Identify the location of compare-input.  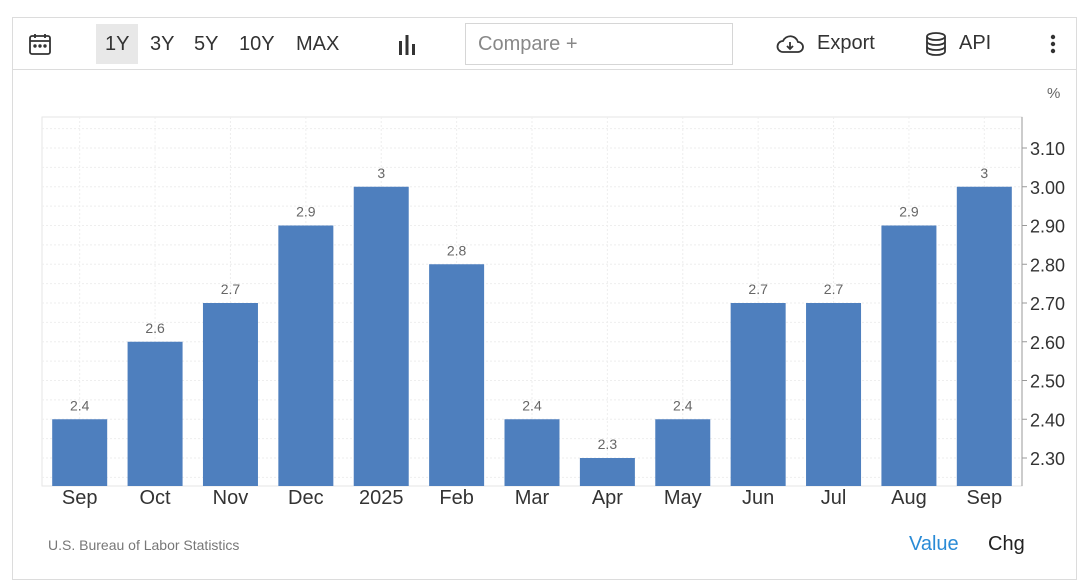
(599, 44).